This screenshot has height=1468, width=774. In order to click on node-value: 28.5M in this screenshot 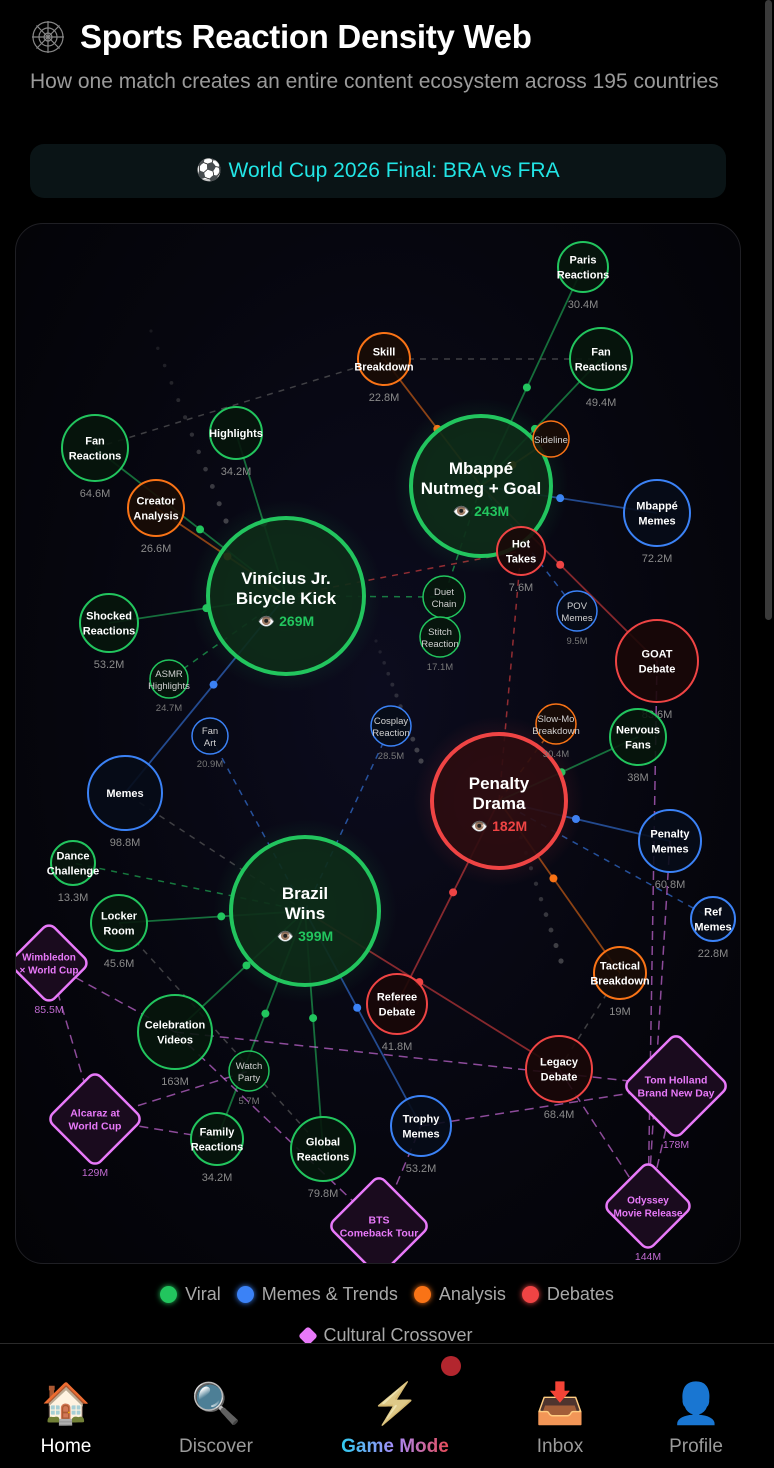, I will do `click(391, 756)`.